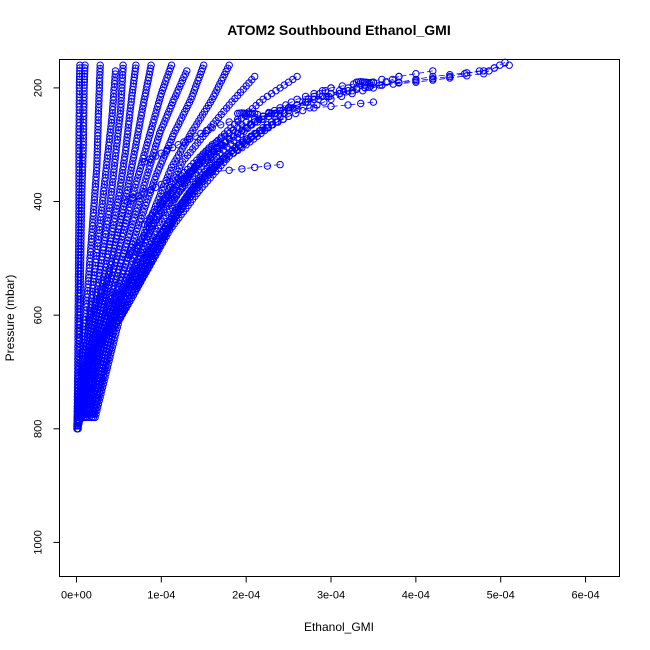 The image size is (650, 650). What do you see at coordinates (46, 317) in the screenshot?
I see `y-axis: 200 400 600 800 1000` at bounding box center [46, 317].